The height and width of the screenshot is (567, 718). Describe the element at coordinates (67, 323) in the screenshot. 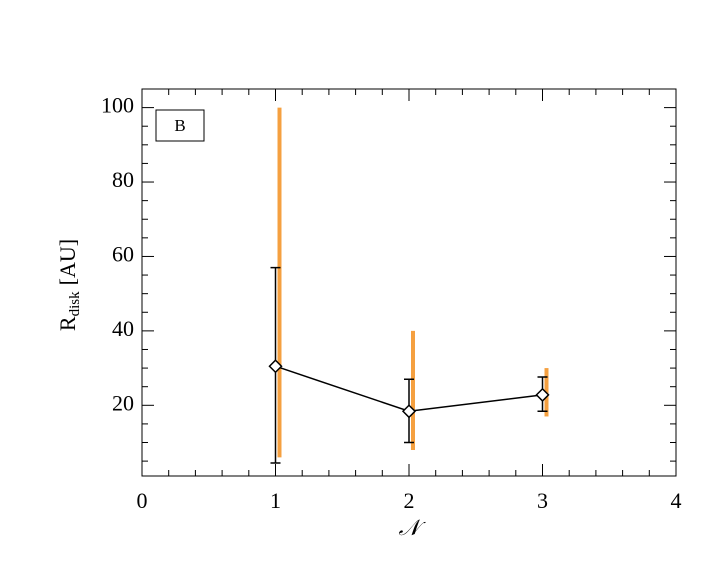

I see `y-label-main: R` at that location.